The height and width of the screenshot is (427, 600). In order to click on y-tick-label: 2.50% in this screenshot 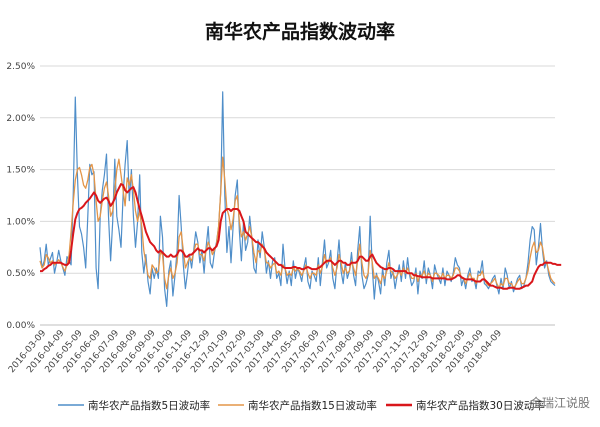, I will do `click(20, 67)`.